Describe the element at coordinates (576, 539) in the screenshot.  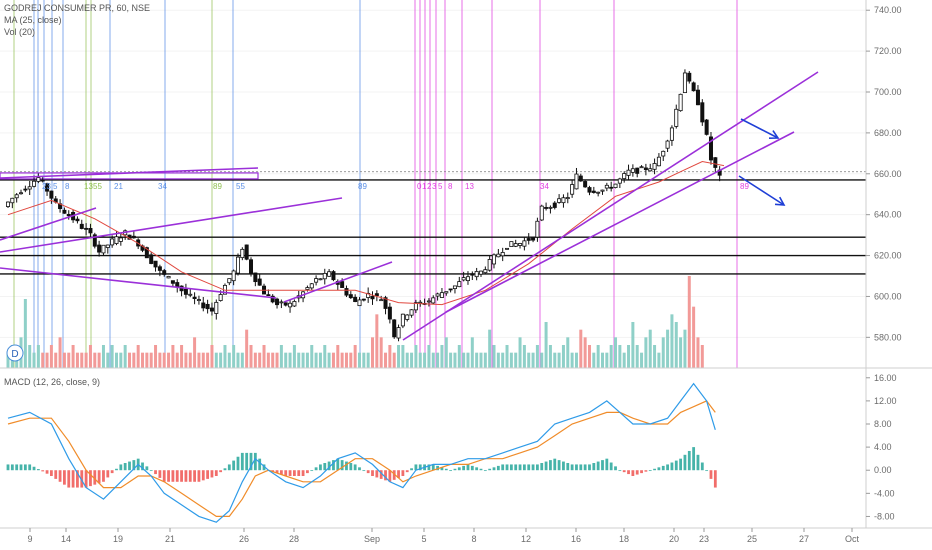
I see `time-tick-label: 16` at that location.